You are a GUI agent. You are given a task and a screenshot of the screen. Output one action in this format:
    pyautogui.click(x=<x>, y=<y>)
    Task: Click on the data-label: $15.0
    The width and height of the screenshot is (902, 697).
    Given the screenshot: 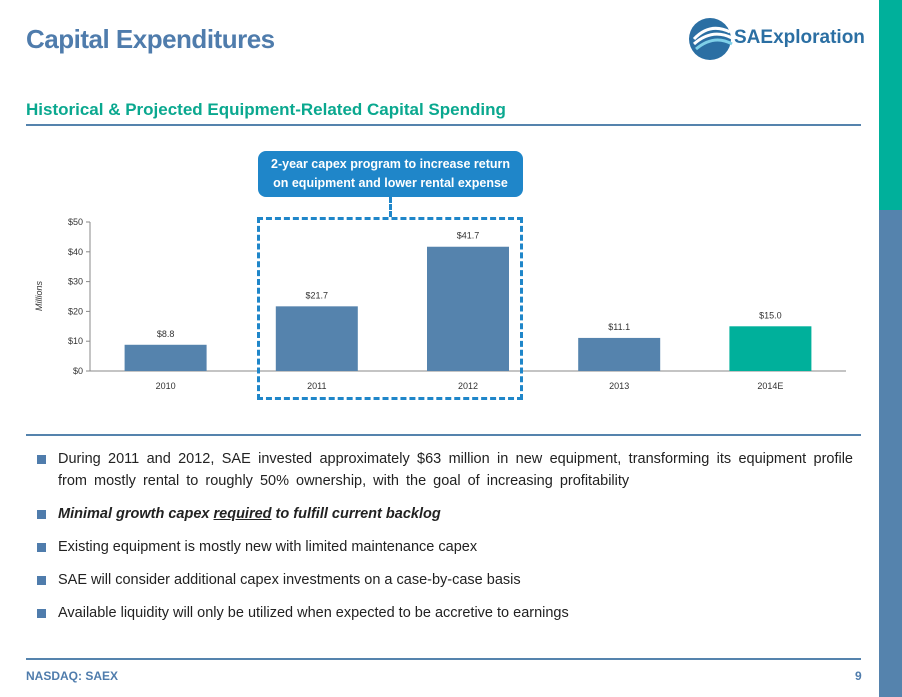 What is the action you would take?
    pyautogui.click(x=770, y=315)
    